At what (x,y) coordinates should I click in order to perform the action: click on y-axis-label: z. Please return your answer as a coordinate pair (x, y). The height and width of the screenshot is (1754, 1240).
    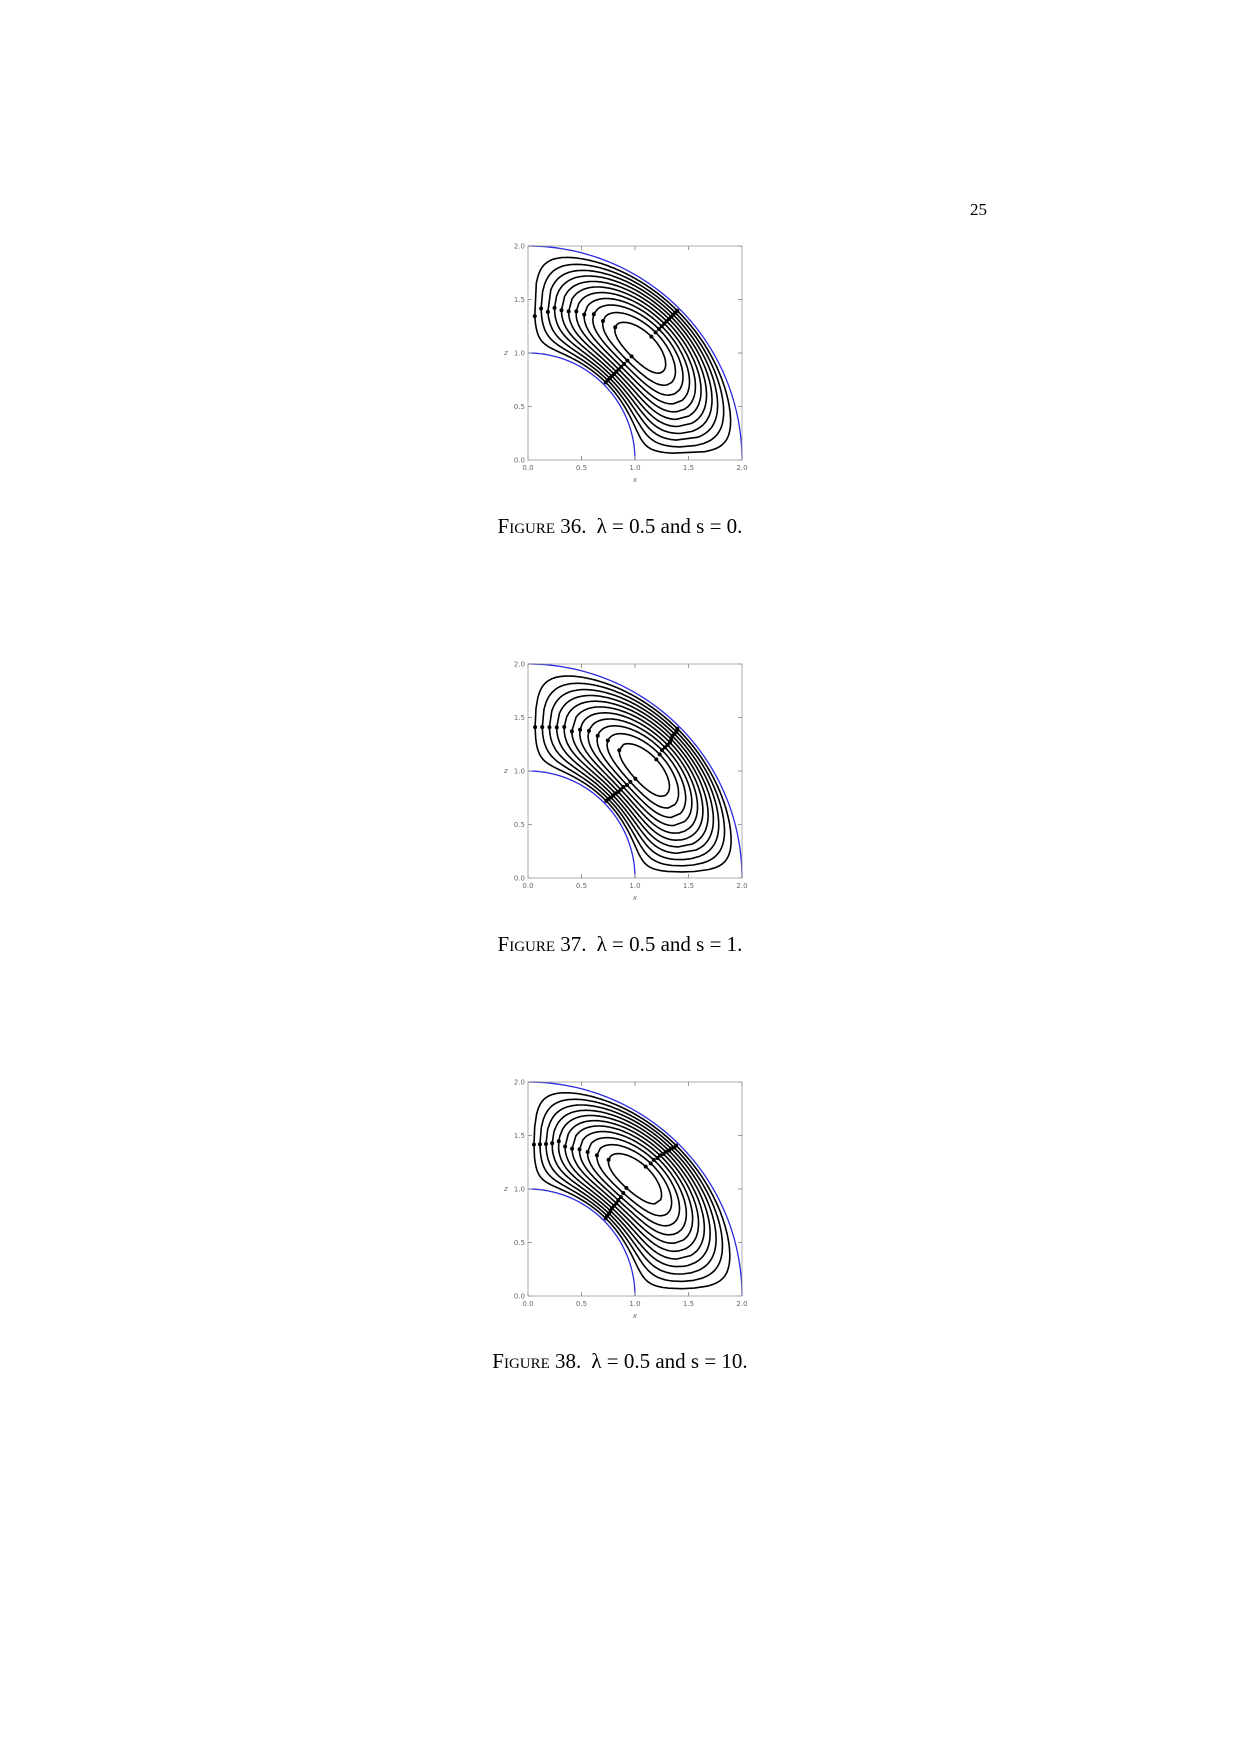
    Looking at the image, I should click on (505, 771).